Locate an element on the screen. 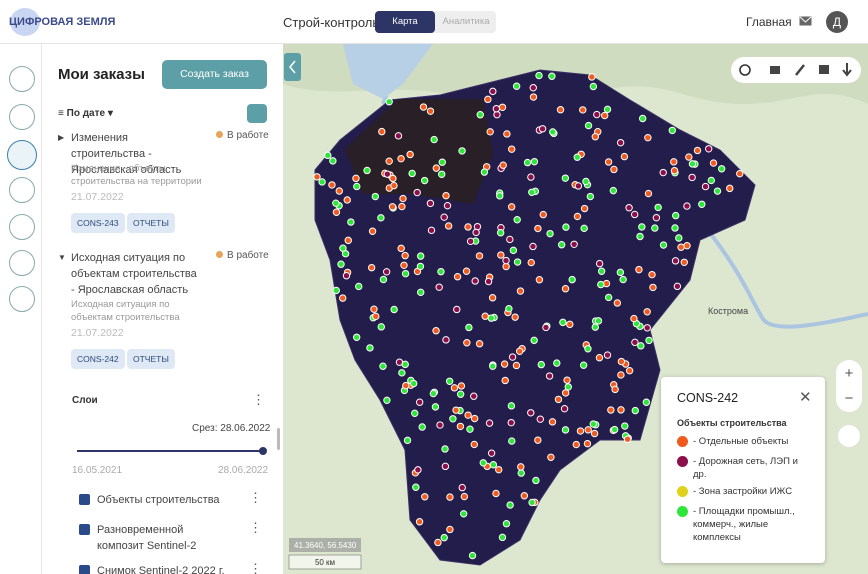  tab: Аналитика is located at coordinates (466, 21).